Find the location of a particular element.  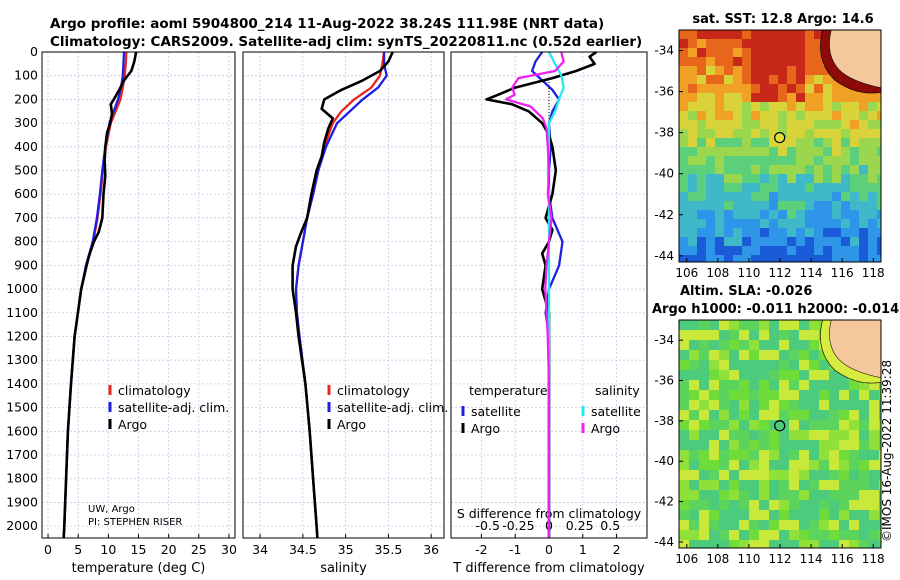

depth-tick-label: 700 is located at coordinates (26, 217).